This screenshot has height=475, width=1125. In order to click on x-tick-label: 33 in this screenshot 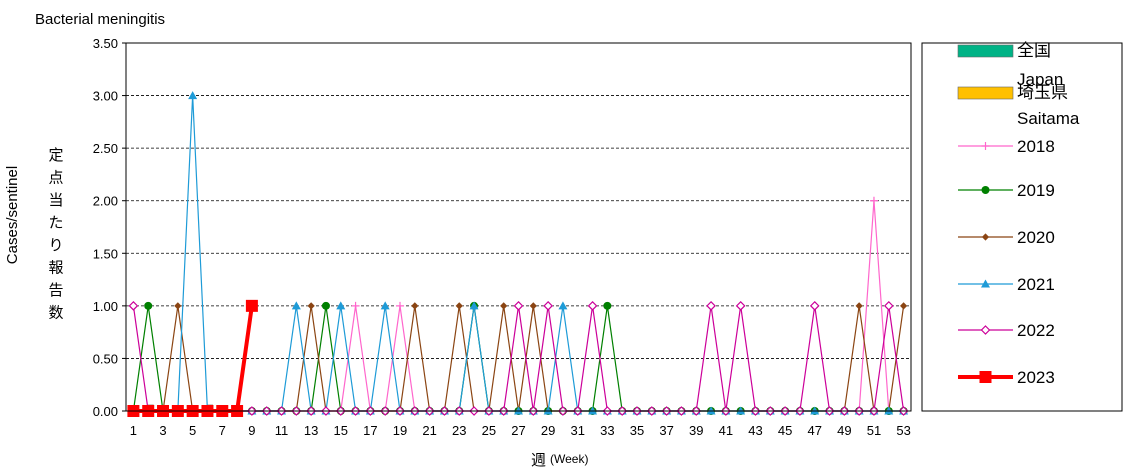, I will do `click(607, 430)`.